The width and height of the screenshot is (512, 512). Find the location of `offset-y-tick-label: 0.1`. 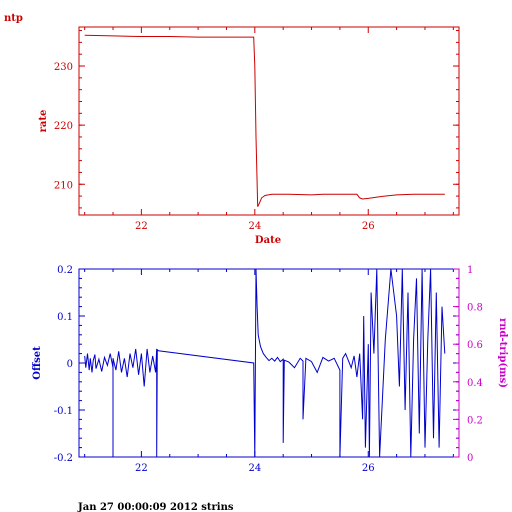

offset-y-tick-label: 0.1 is located at coordinates (65, 317).